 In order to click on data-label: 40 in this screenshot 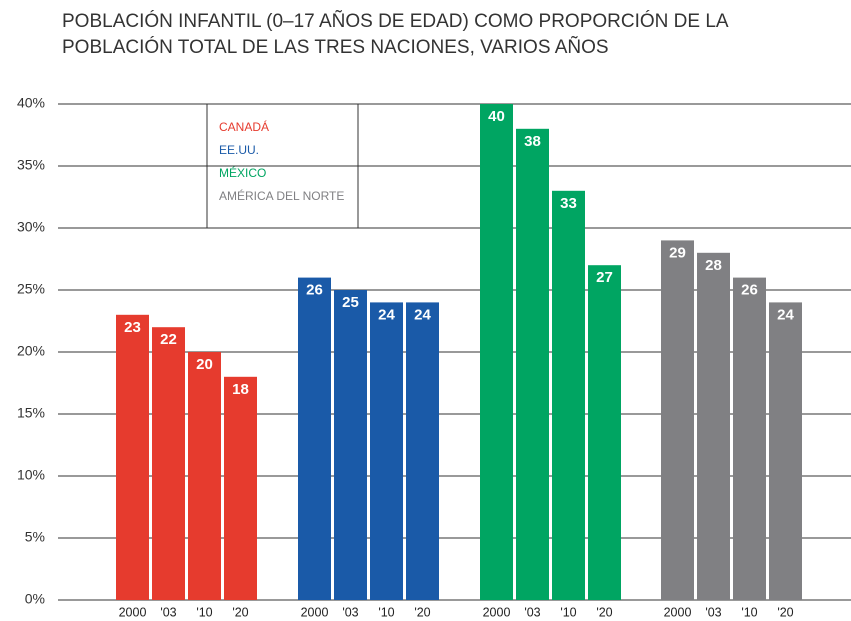, I will do `click(496, 116)`.